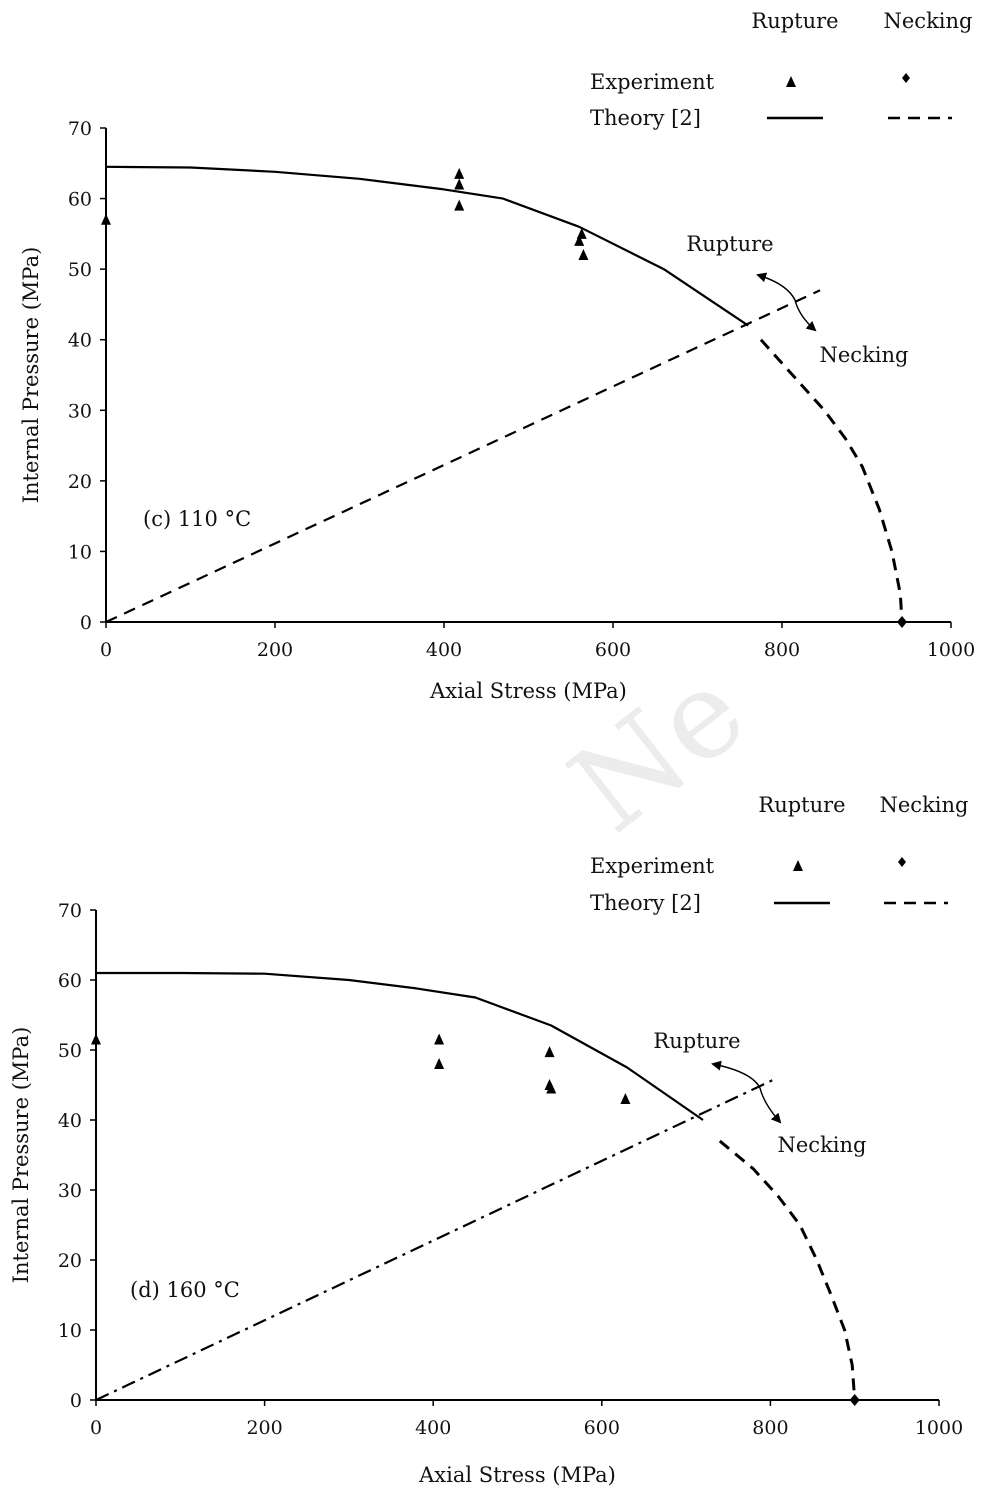 The image size is (982, 1492). I want to click on temperature-label: (c) 110 °C, so click(197, 519).